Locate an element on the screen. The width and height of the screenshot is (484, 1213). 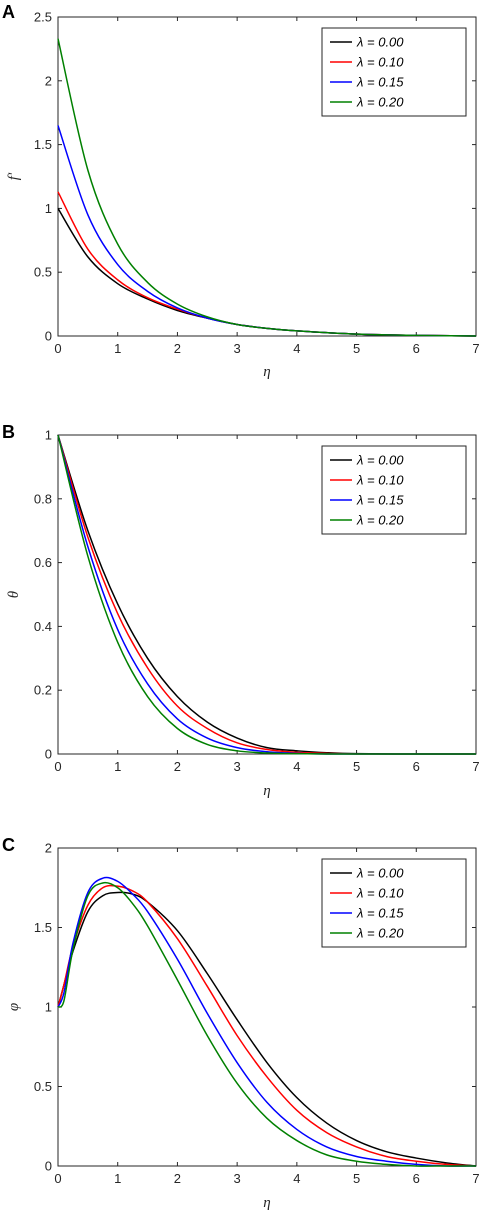
panel-label: C is located at coordinates (8, 845).